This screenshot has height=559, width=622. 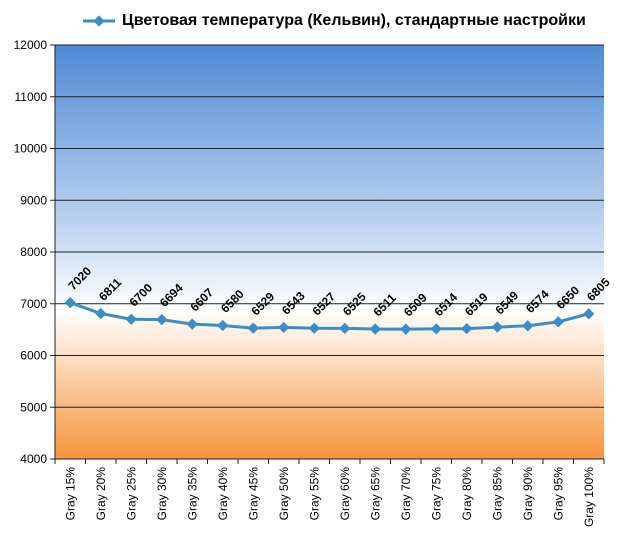 What do you see at coordinates (131, 494) in the screenshot?
I see `x-tick-label: Gray 25%` at bounding box center [131, 494].